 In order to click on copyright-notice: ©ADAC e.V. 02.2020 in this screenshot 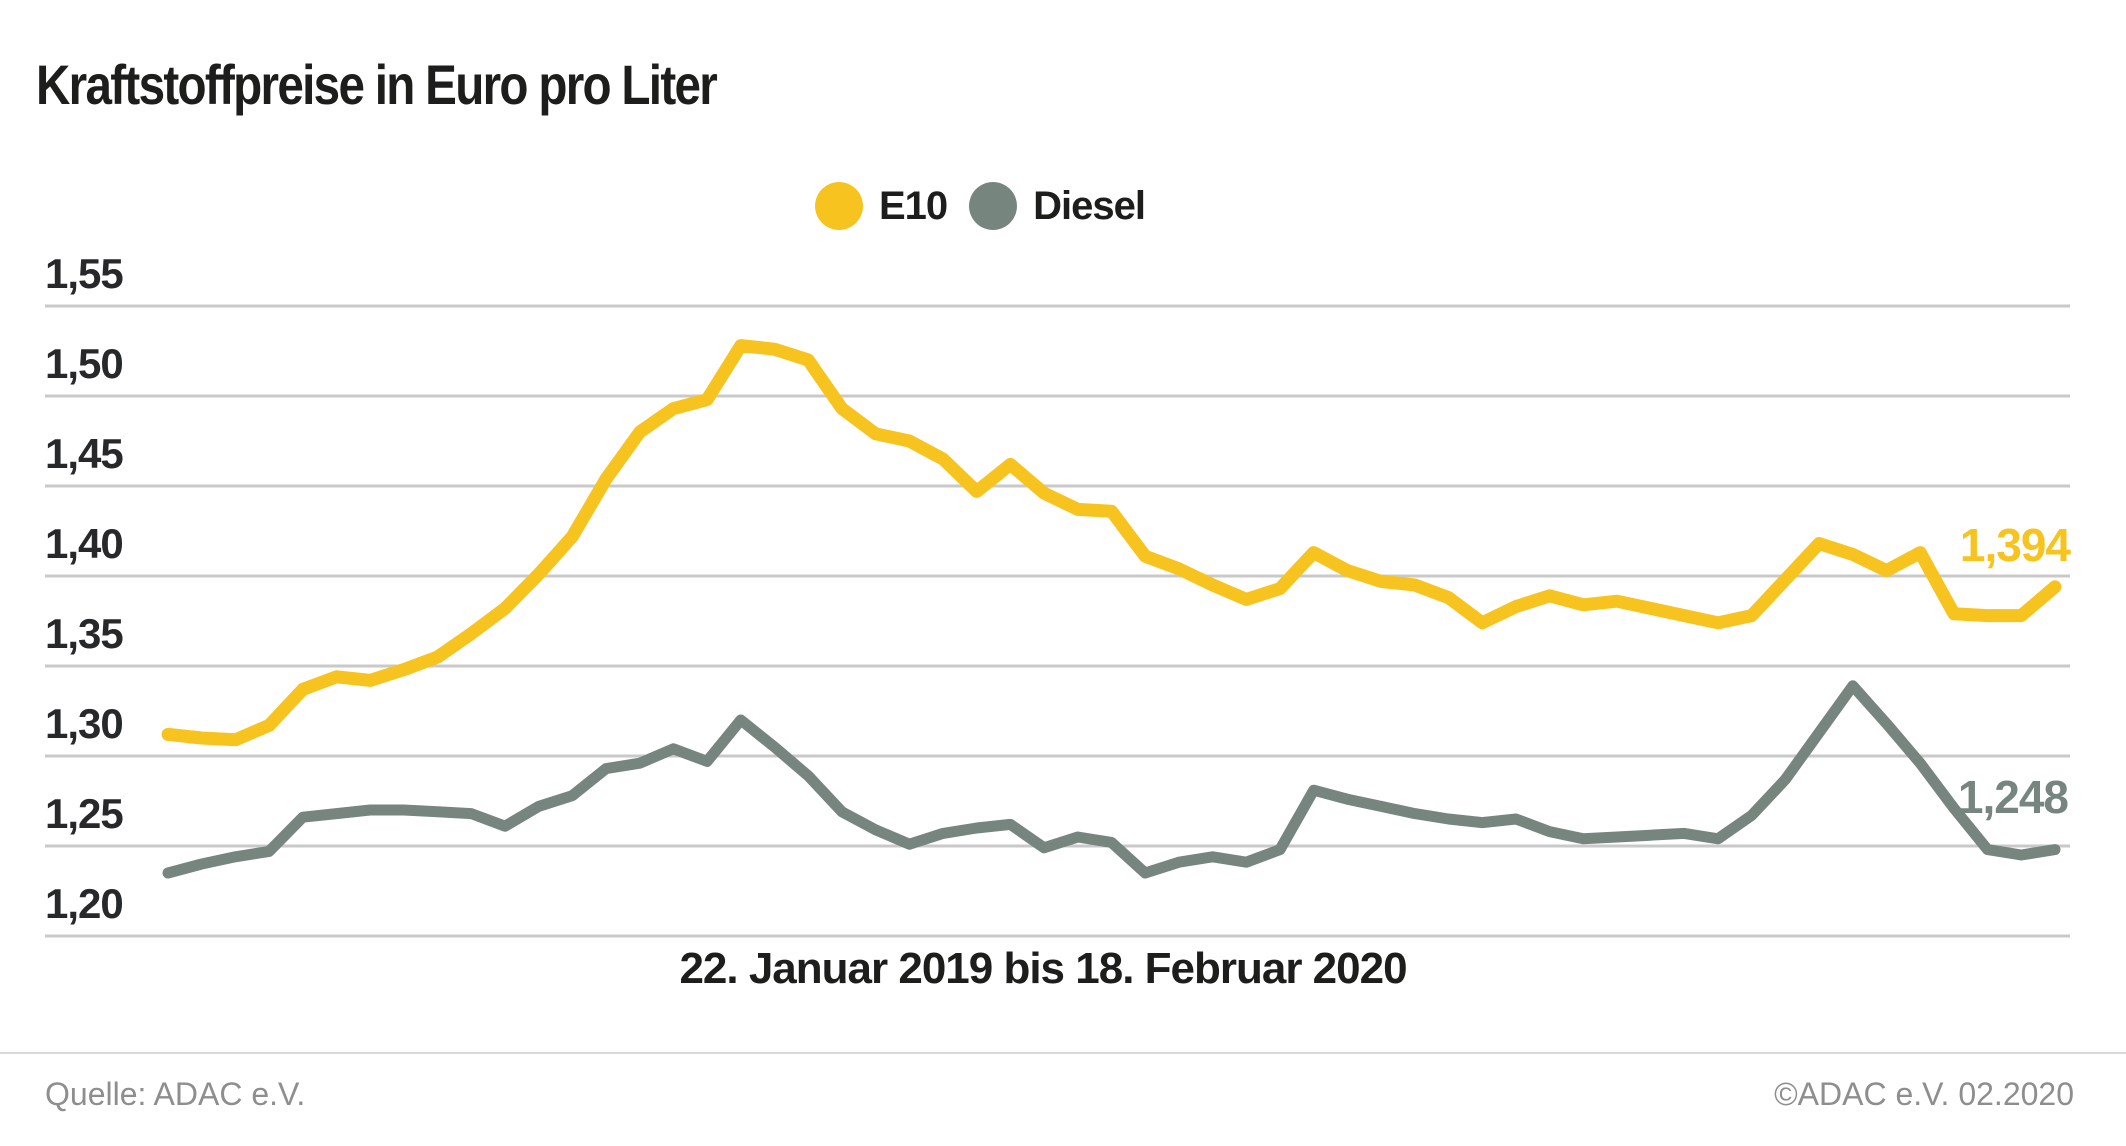, I will do `click(1924, 1094)`.